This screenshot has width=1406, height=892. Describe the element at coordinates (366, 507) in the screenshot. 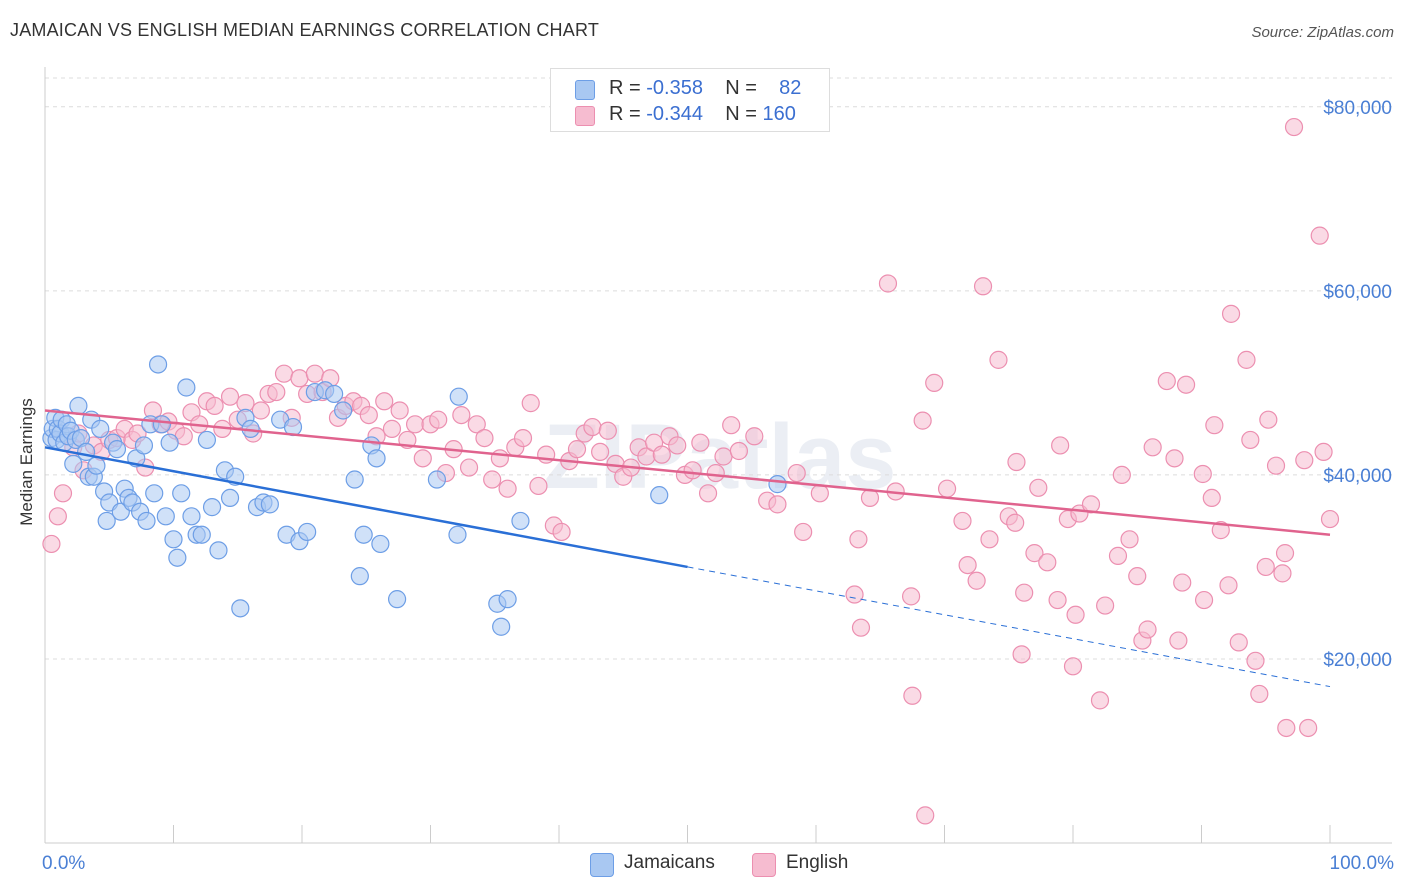

I see `jamaicans-trend-line` at that location.